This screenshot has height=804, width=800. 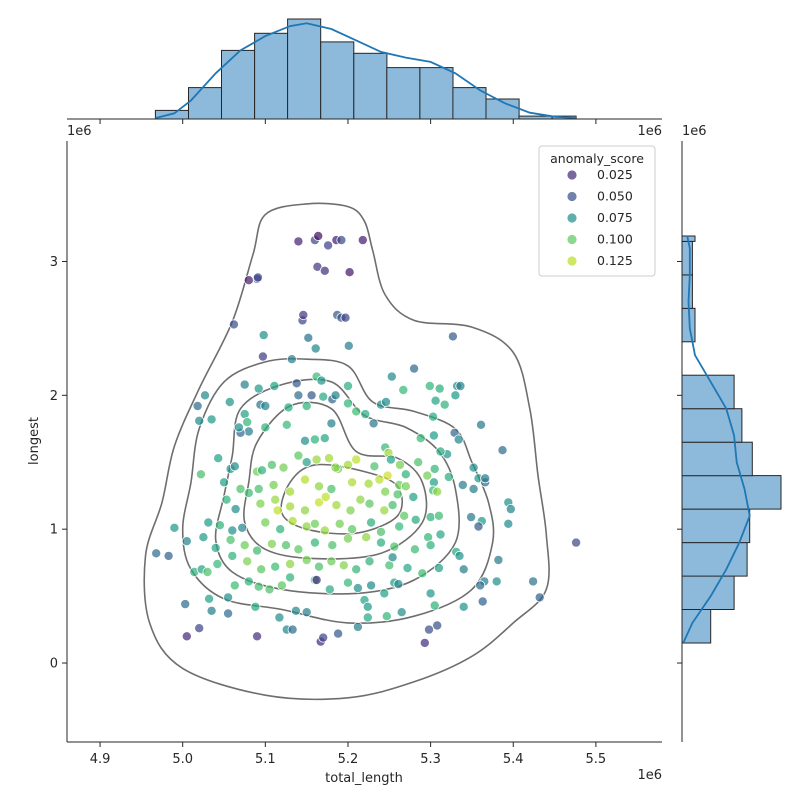 I want to click on legend-entry-label: 0.075, so click(x=615, y=217).